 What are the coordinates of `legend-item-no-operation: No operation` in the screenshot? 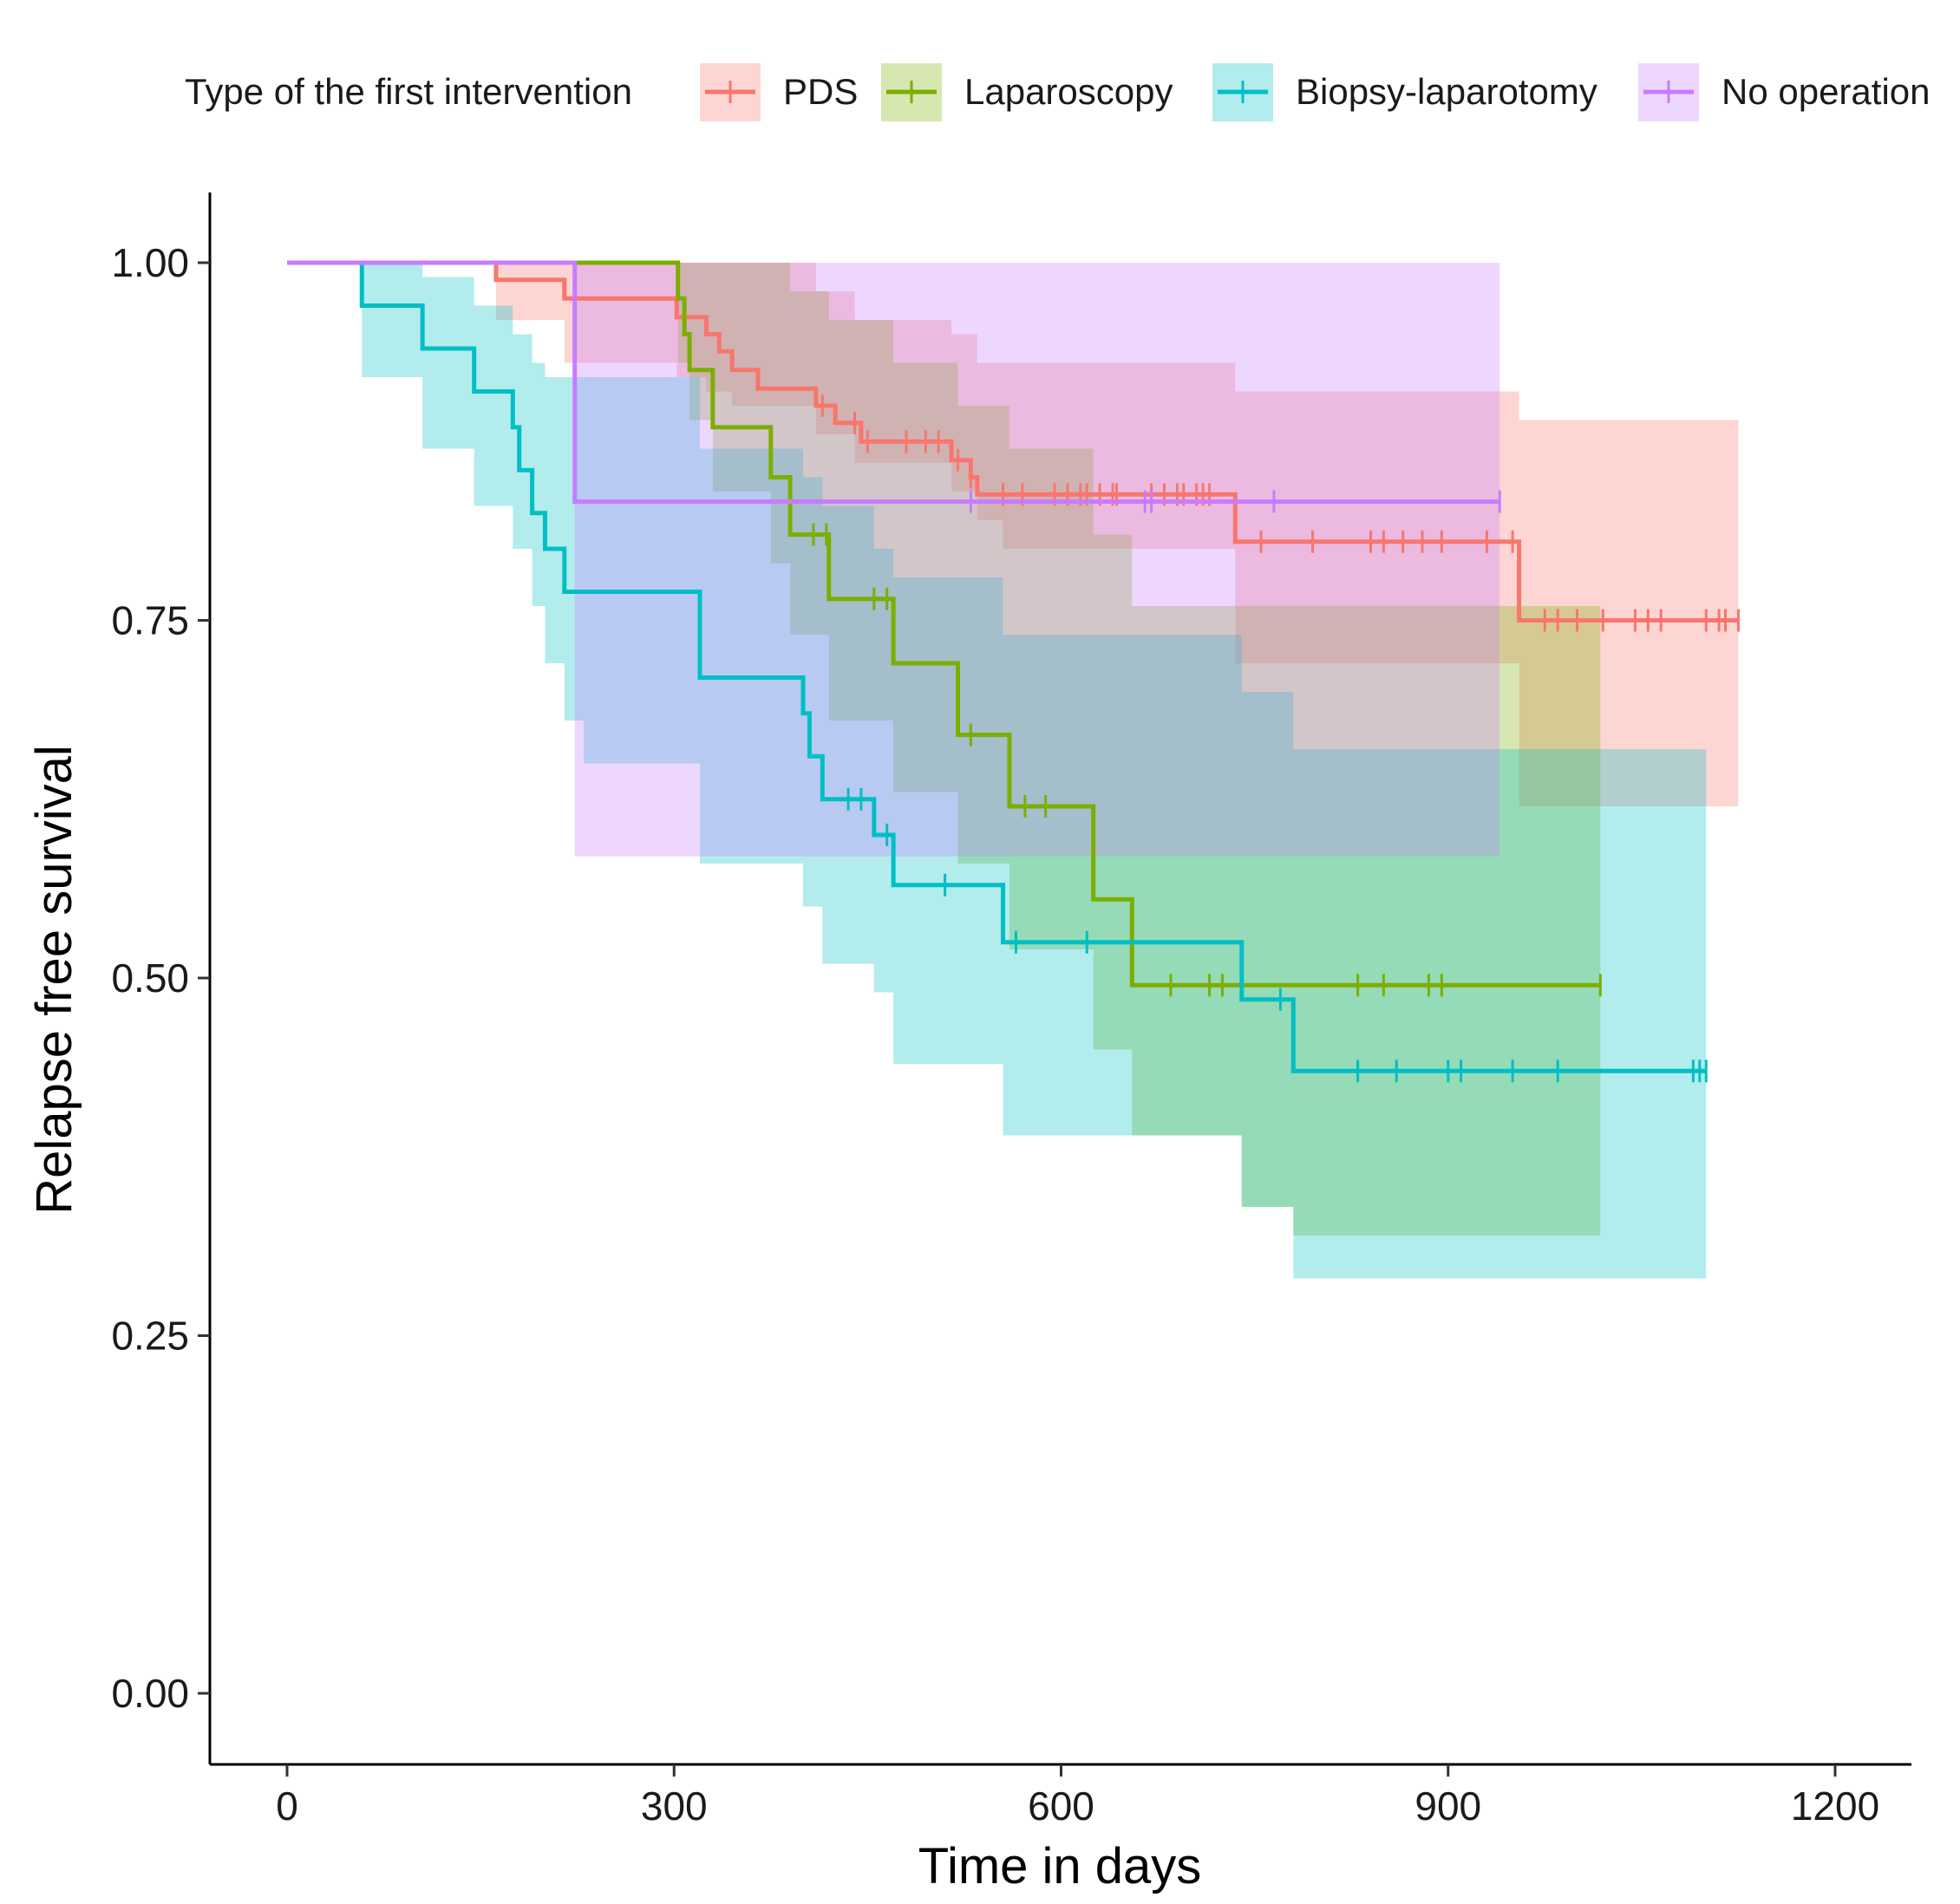 It's located at (1785, 92).